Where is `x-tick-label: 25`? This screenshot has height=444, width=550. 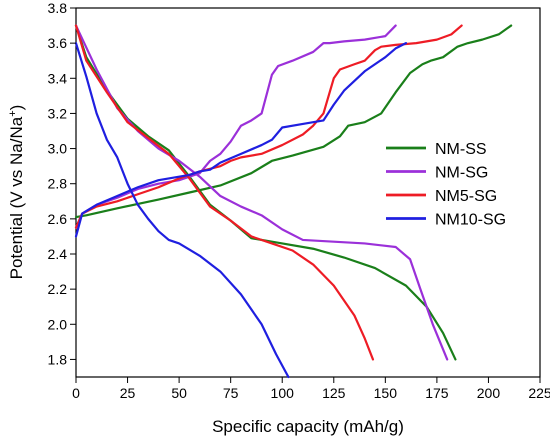
x-tick-label: 25 is located at coordinates (128, 393).